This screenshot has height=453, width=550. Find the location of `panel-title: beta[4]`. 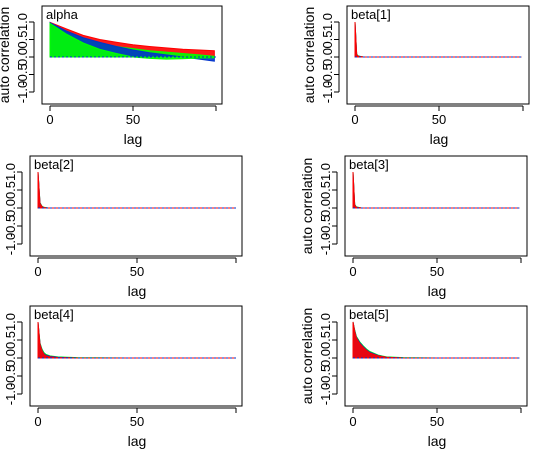

panel-title: beta[4] is located at coordinates (54, 314).